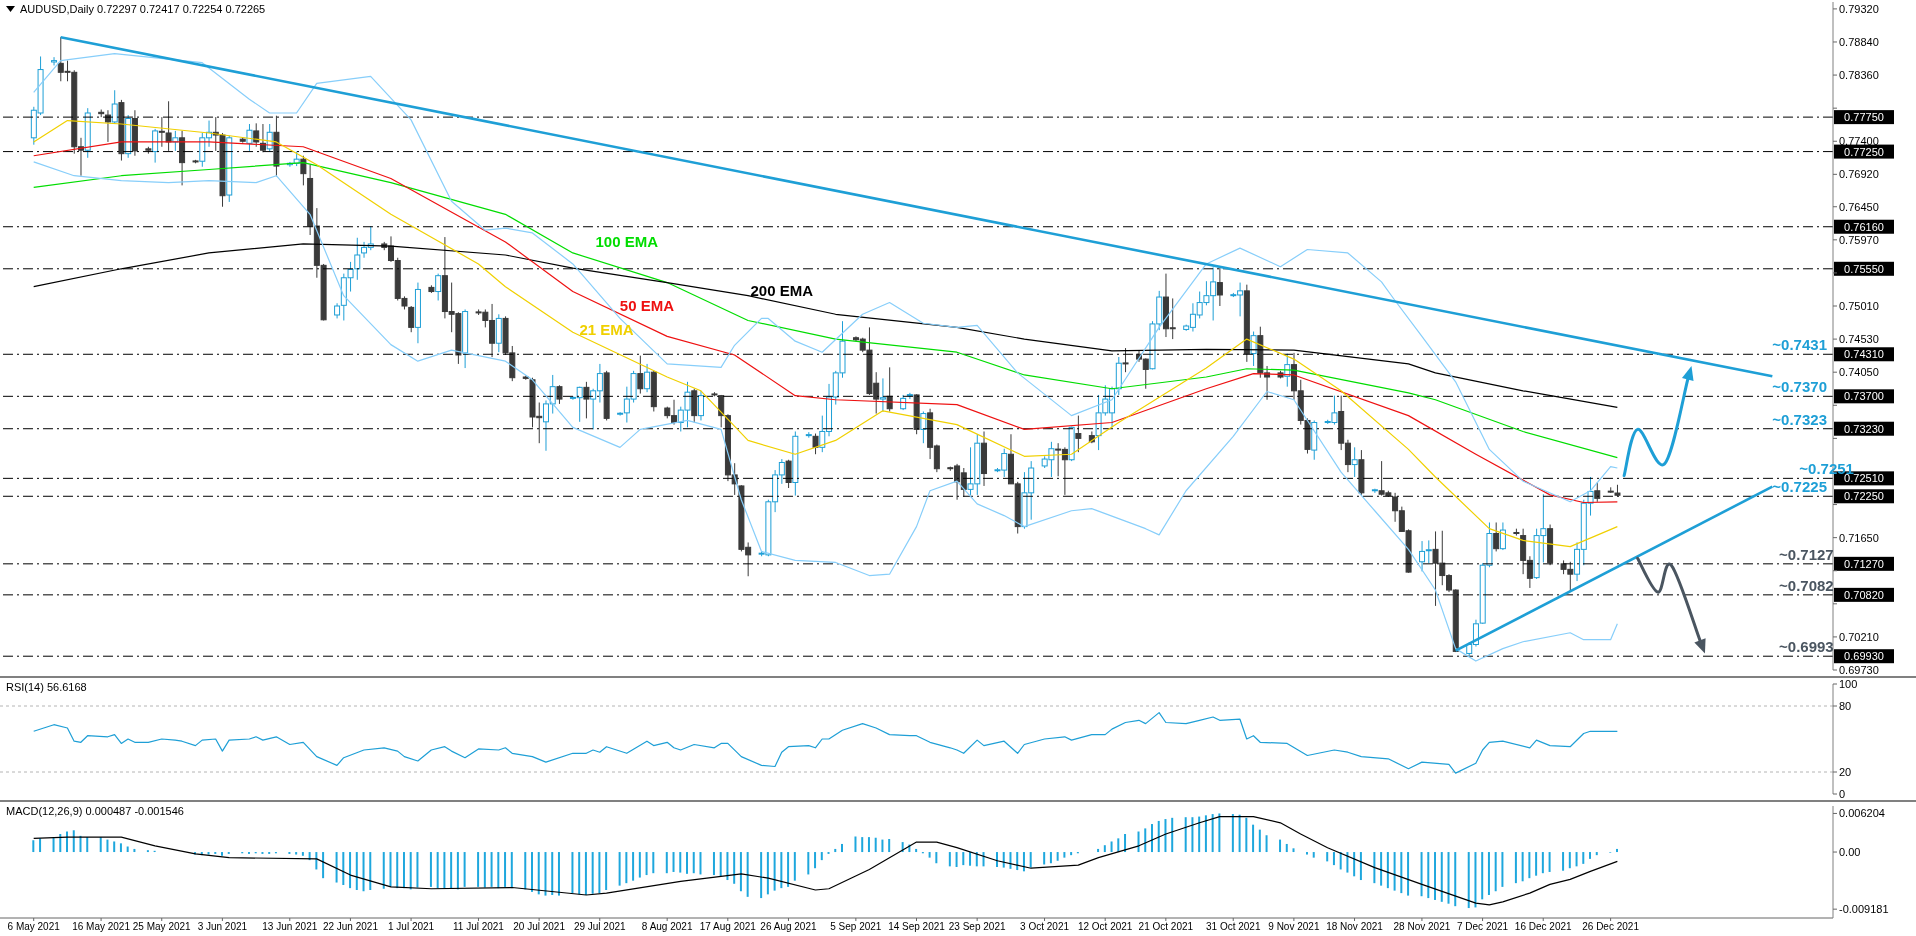 This screenshot has height=936, width=1916. What do you see at coordinates (1848, 683) in the screenshot?
I see `y-tick-label: 100` at bounding box center [1848, 683].